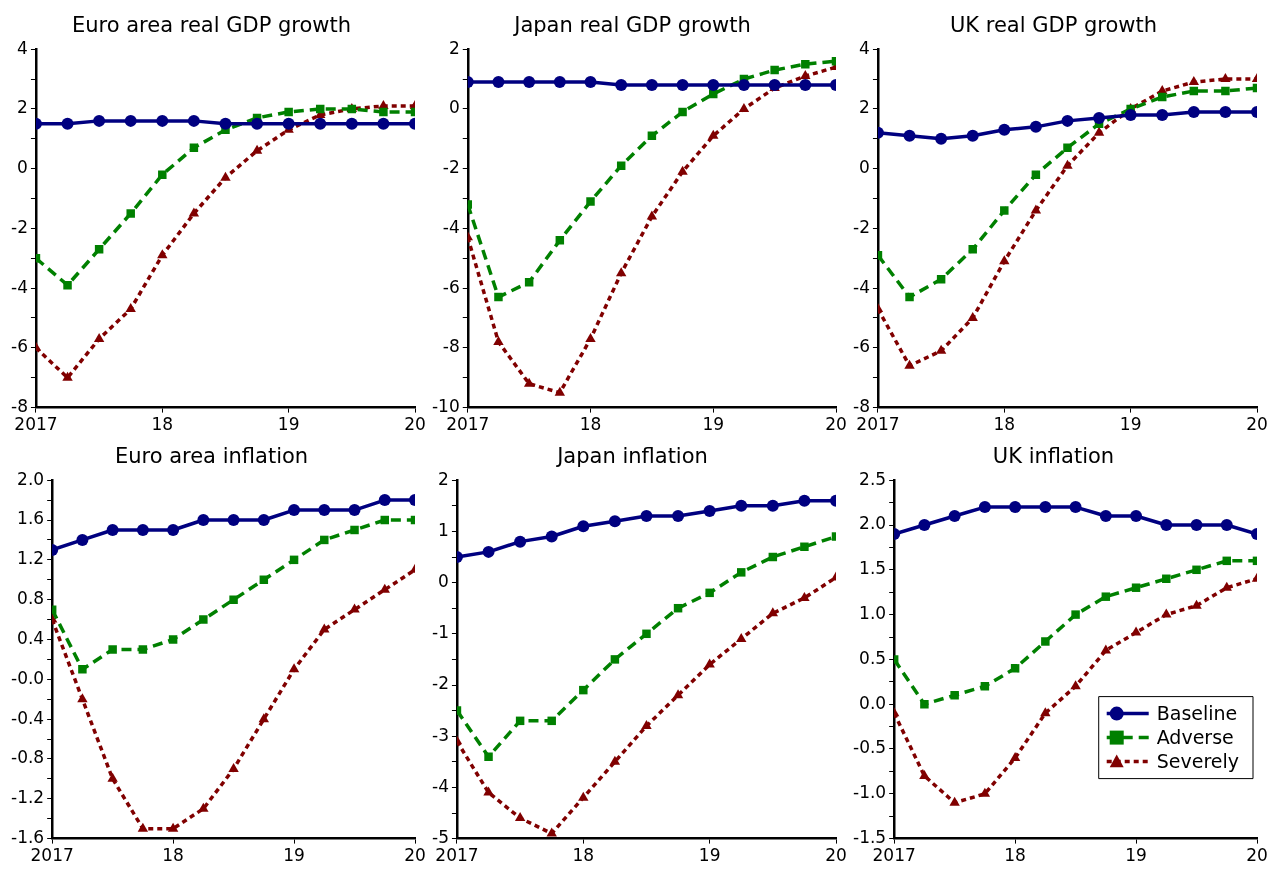 The width and height of the screenshot is (1279, 878). What do you see at coordinates (861, 226) in the screenshot?
I see `y-tick-label: -2` at bounding box center [861, 226].